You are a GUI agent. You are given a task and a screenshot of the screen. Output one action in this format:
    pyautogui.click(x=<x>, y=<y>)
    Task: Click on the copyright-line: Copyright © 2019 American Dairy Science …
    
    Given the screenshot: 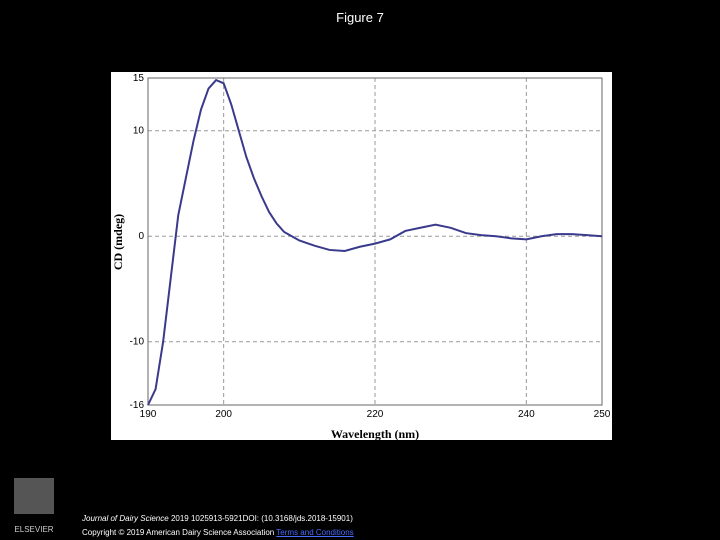 What is the action you would take?
    pyautogui.click(x=218, y=532)
    